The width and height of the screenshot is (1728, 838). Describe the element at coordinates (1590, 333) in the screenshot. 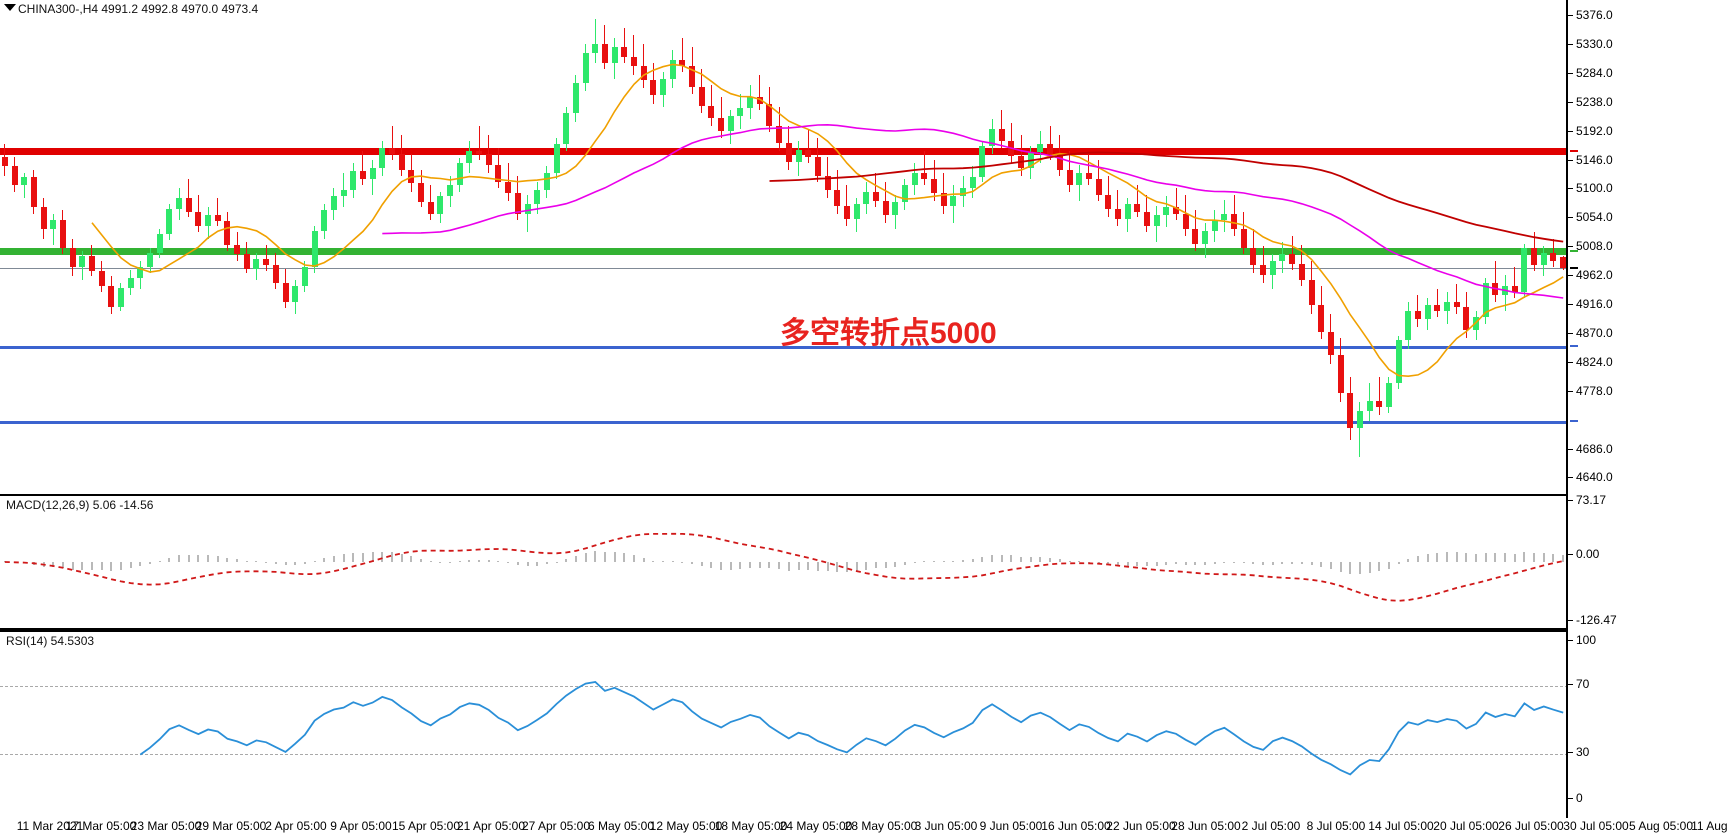

I see `price-axis-tick: 4870.0` at that location.